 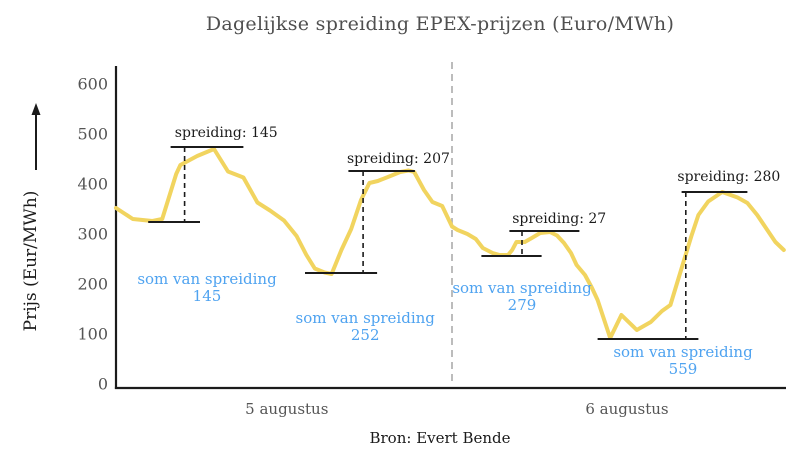 I want to click on x-day-label: 5 augustus, so click(x=286, y=409).